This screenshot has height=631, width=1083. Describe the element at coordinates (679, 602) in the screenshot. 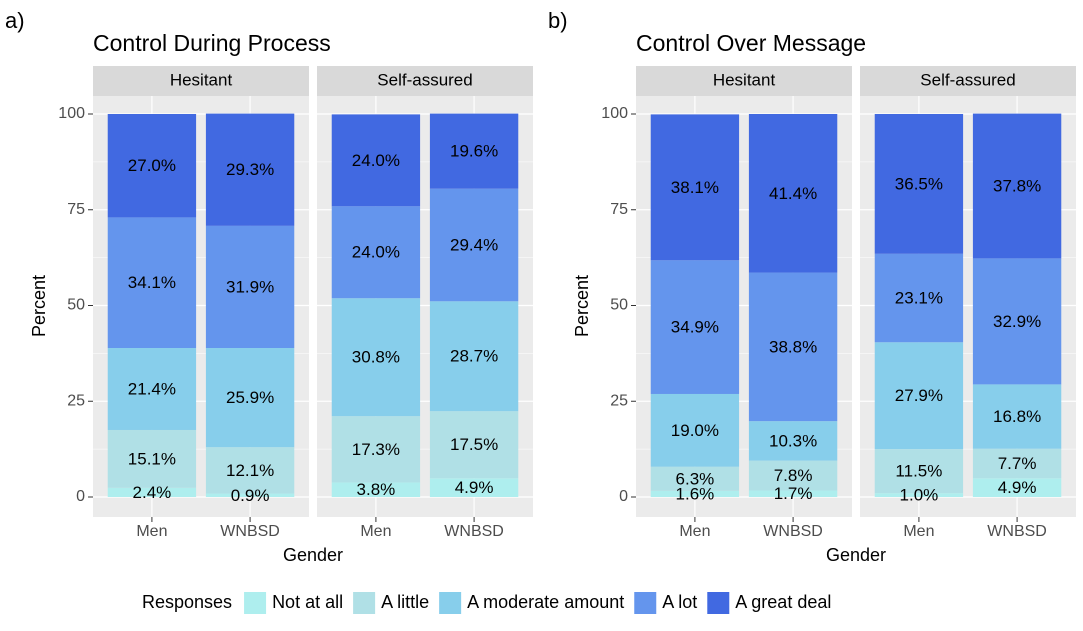

I see `legend-label: A lot` at that location.